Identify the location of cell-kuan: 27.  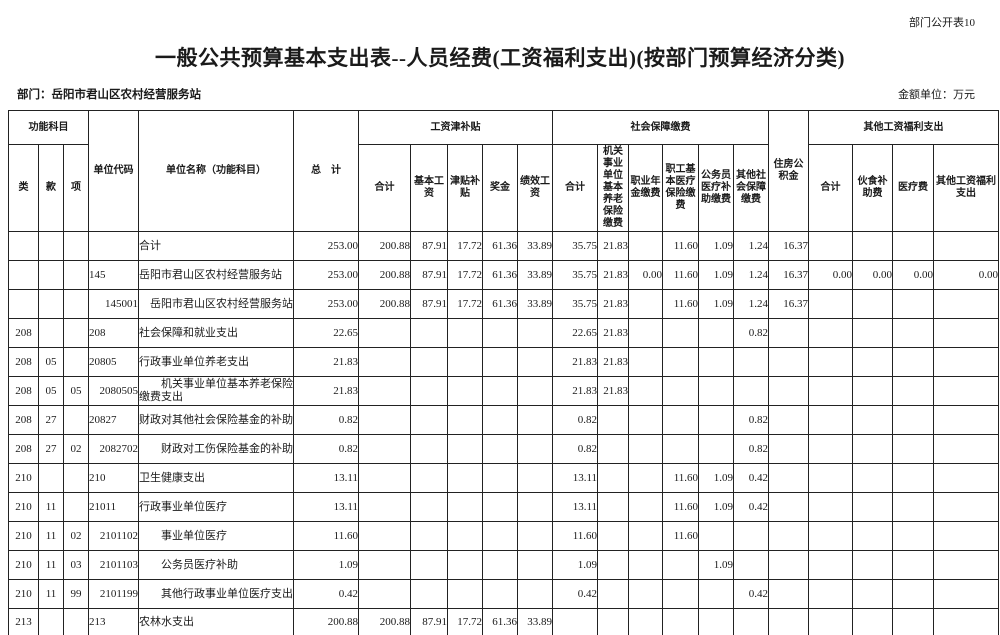
(51, 420).